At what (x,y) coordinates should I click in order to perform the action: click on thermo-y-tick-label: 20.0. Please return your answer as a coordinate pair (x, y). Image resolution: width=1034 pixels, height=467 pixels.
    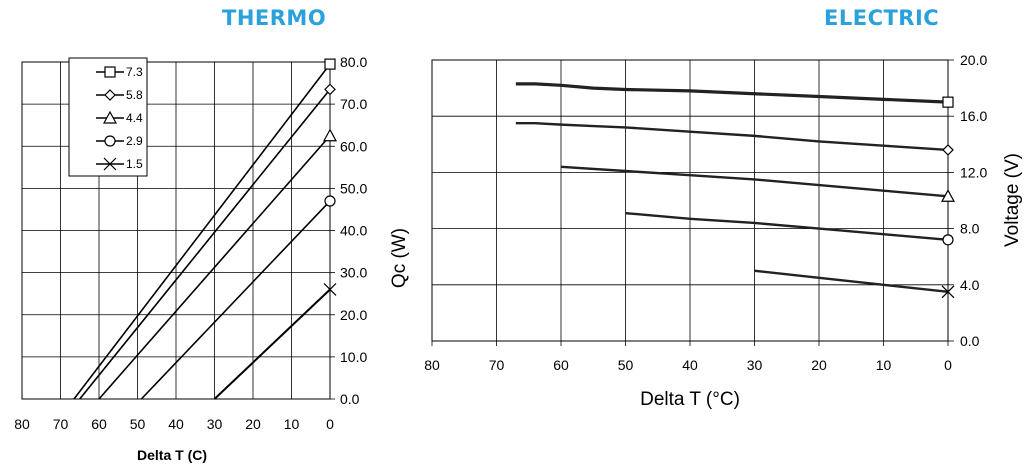
    Looking at the image, I should click on (353, 315).